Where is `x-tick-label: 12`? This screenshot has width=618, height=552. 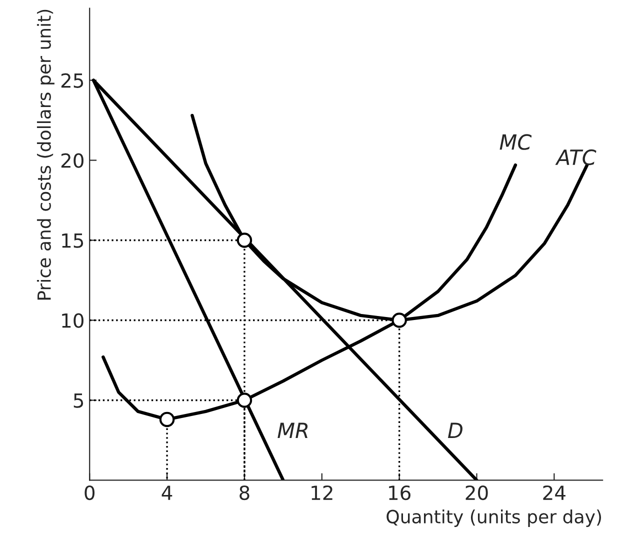 x-tick-label: 12 is located at coordinates (322, 492).